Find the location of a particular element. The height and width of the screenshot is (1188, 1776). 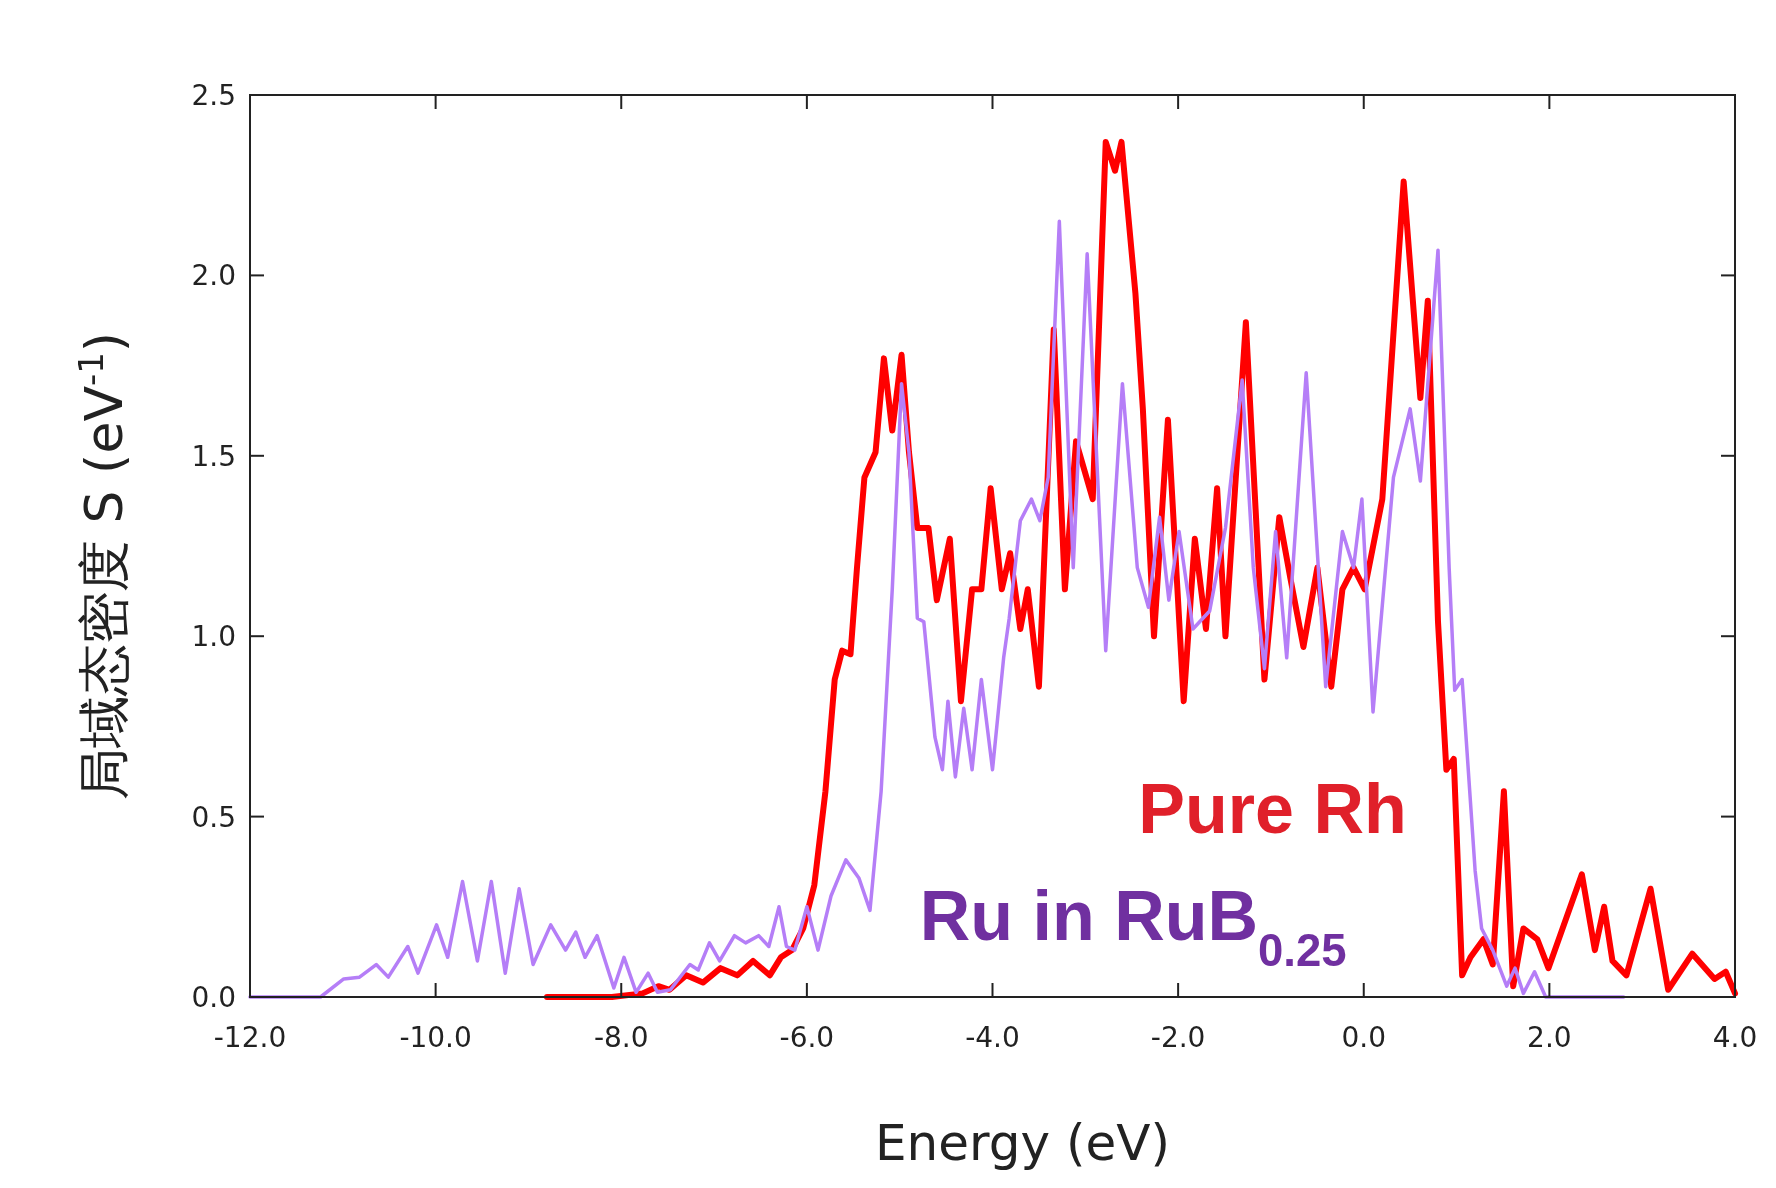

x-tick-label: -4.0 is located at coordinates (992, 1037).